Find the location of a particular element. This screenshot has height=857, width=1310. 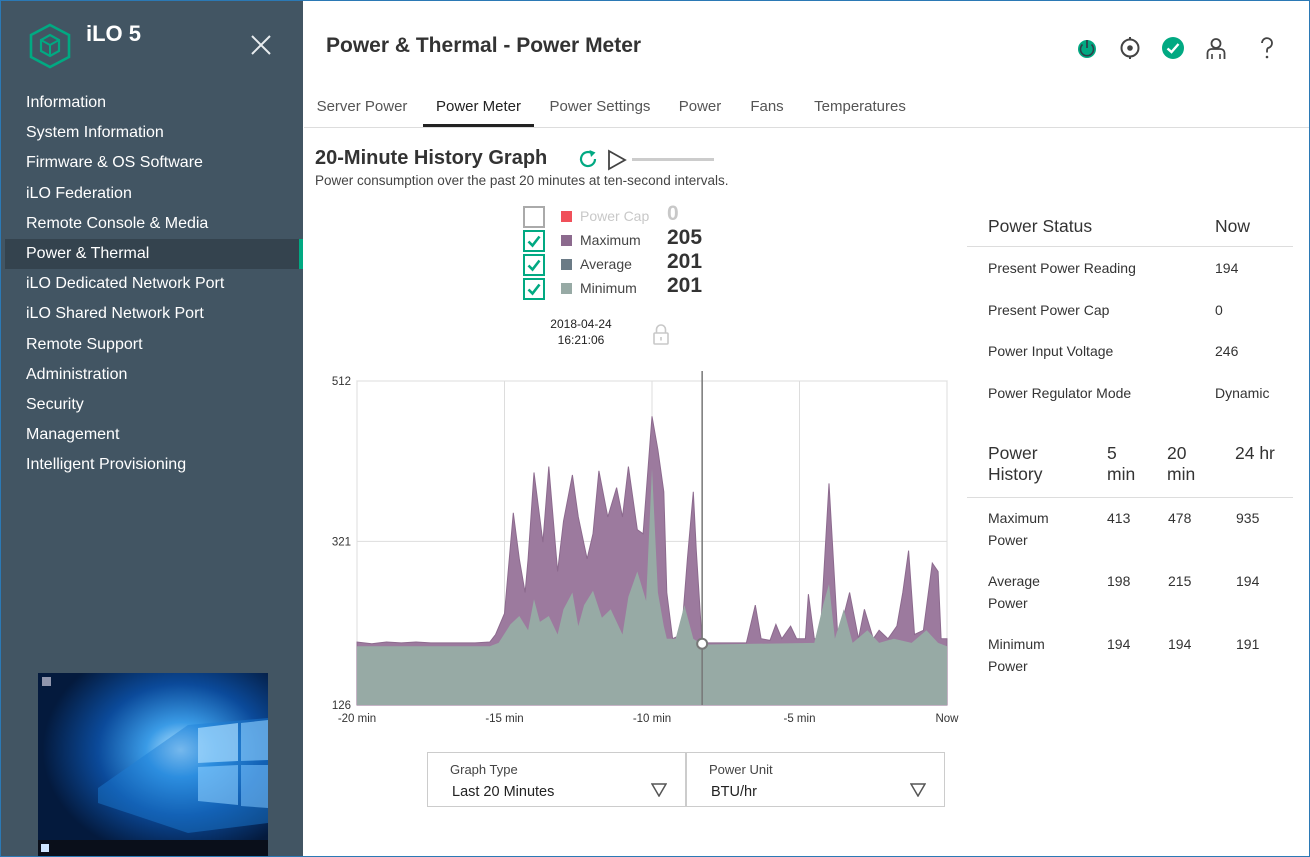

legend-value: 0 is located at coordinates (673, 213).